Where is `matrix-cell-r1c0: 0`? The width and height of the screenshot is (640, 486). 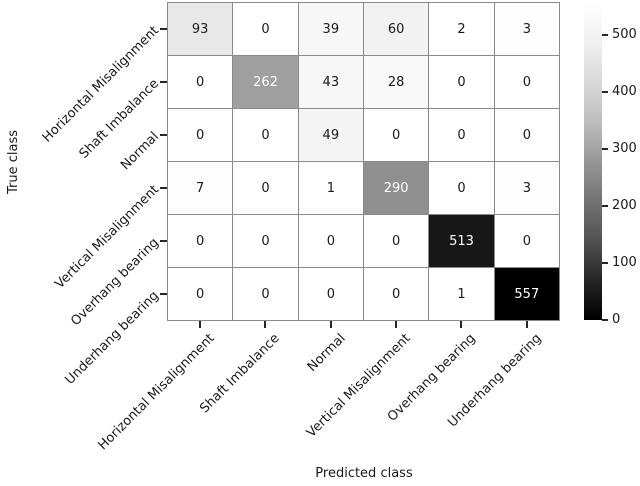
matrix-cell-r1c0: 0 is located at coordinates (200, 82).